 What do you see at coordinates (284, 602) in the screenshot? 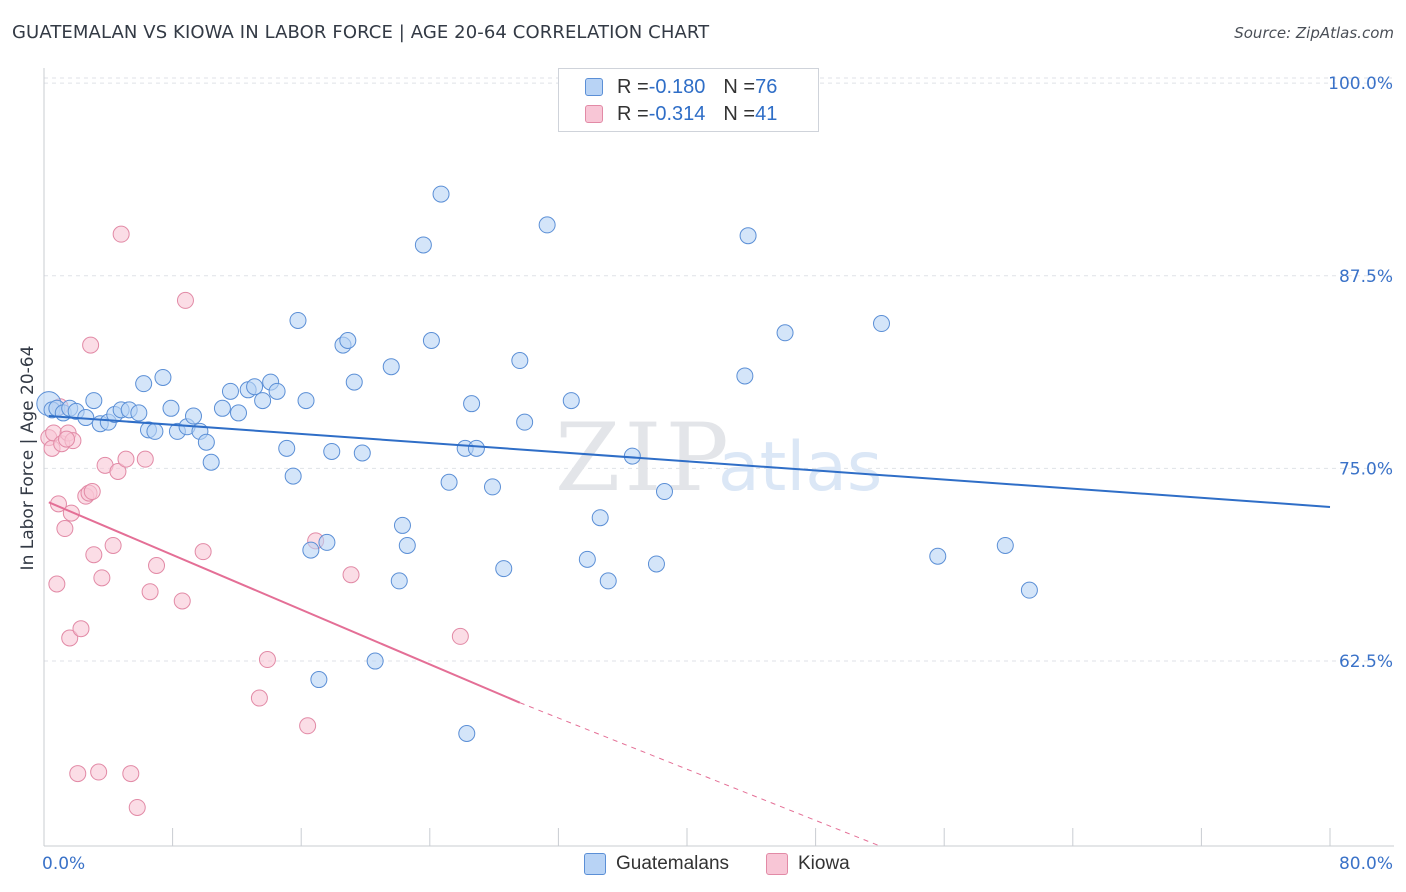
I see `kiowa-trend-line` at bounding box center [284, 602].